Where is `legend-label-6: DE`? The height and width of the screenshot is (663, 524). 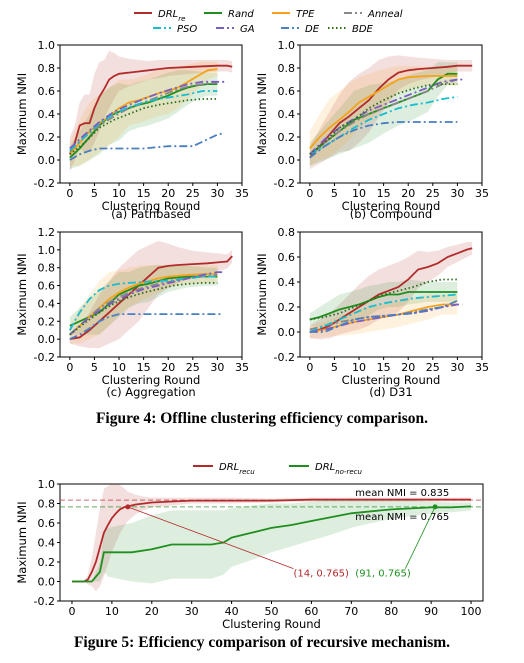 legend-label-6: DE is located at coordinates (312, 29).